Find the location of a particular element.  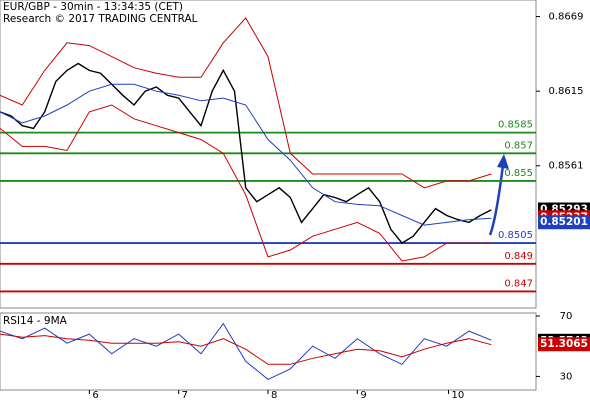

x-tick-label: 10 is located at coordinates (458, 395).